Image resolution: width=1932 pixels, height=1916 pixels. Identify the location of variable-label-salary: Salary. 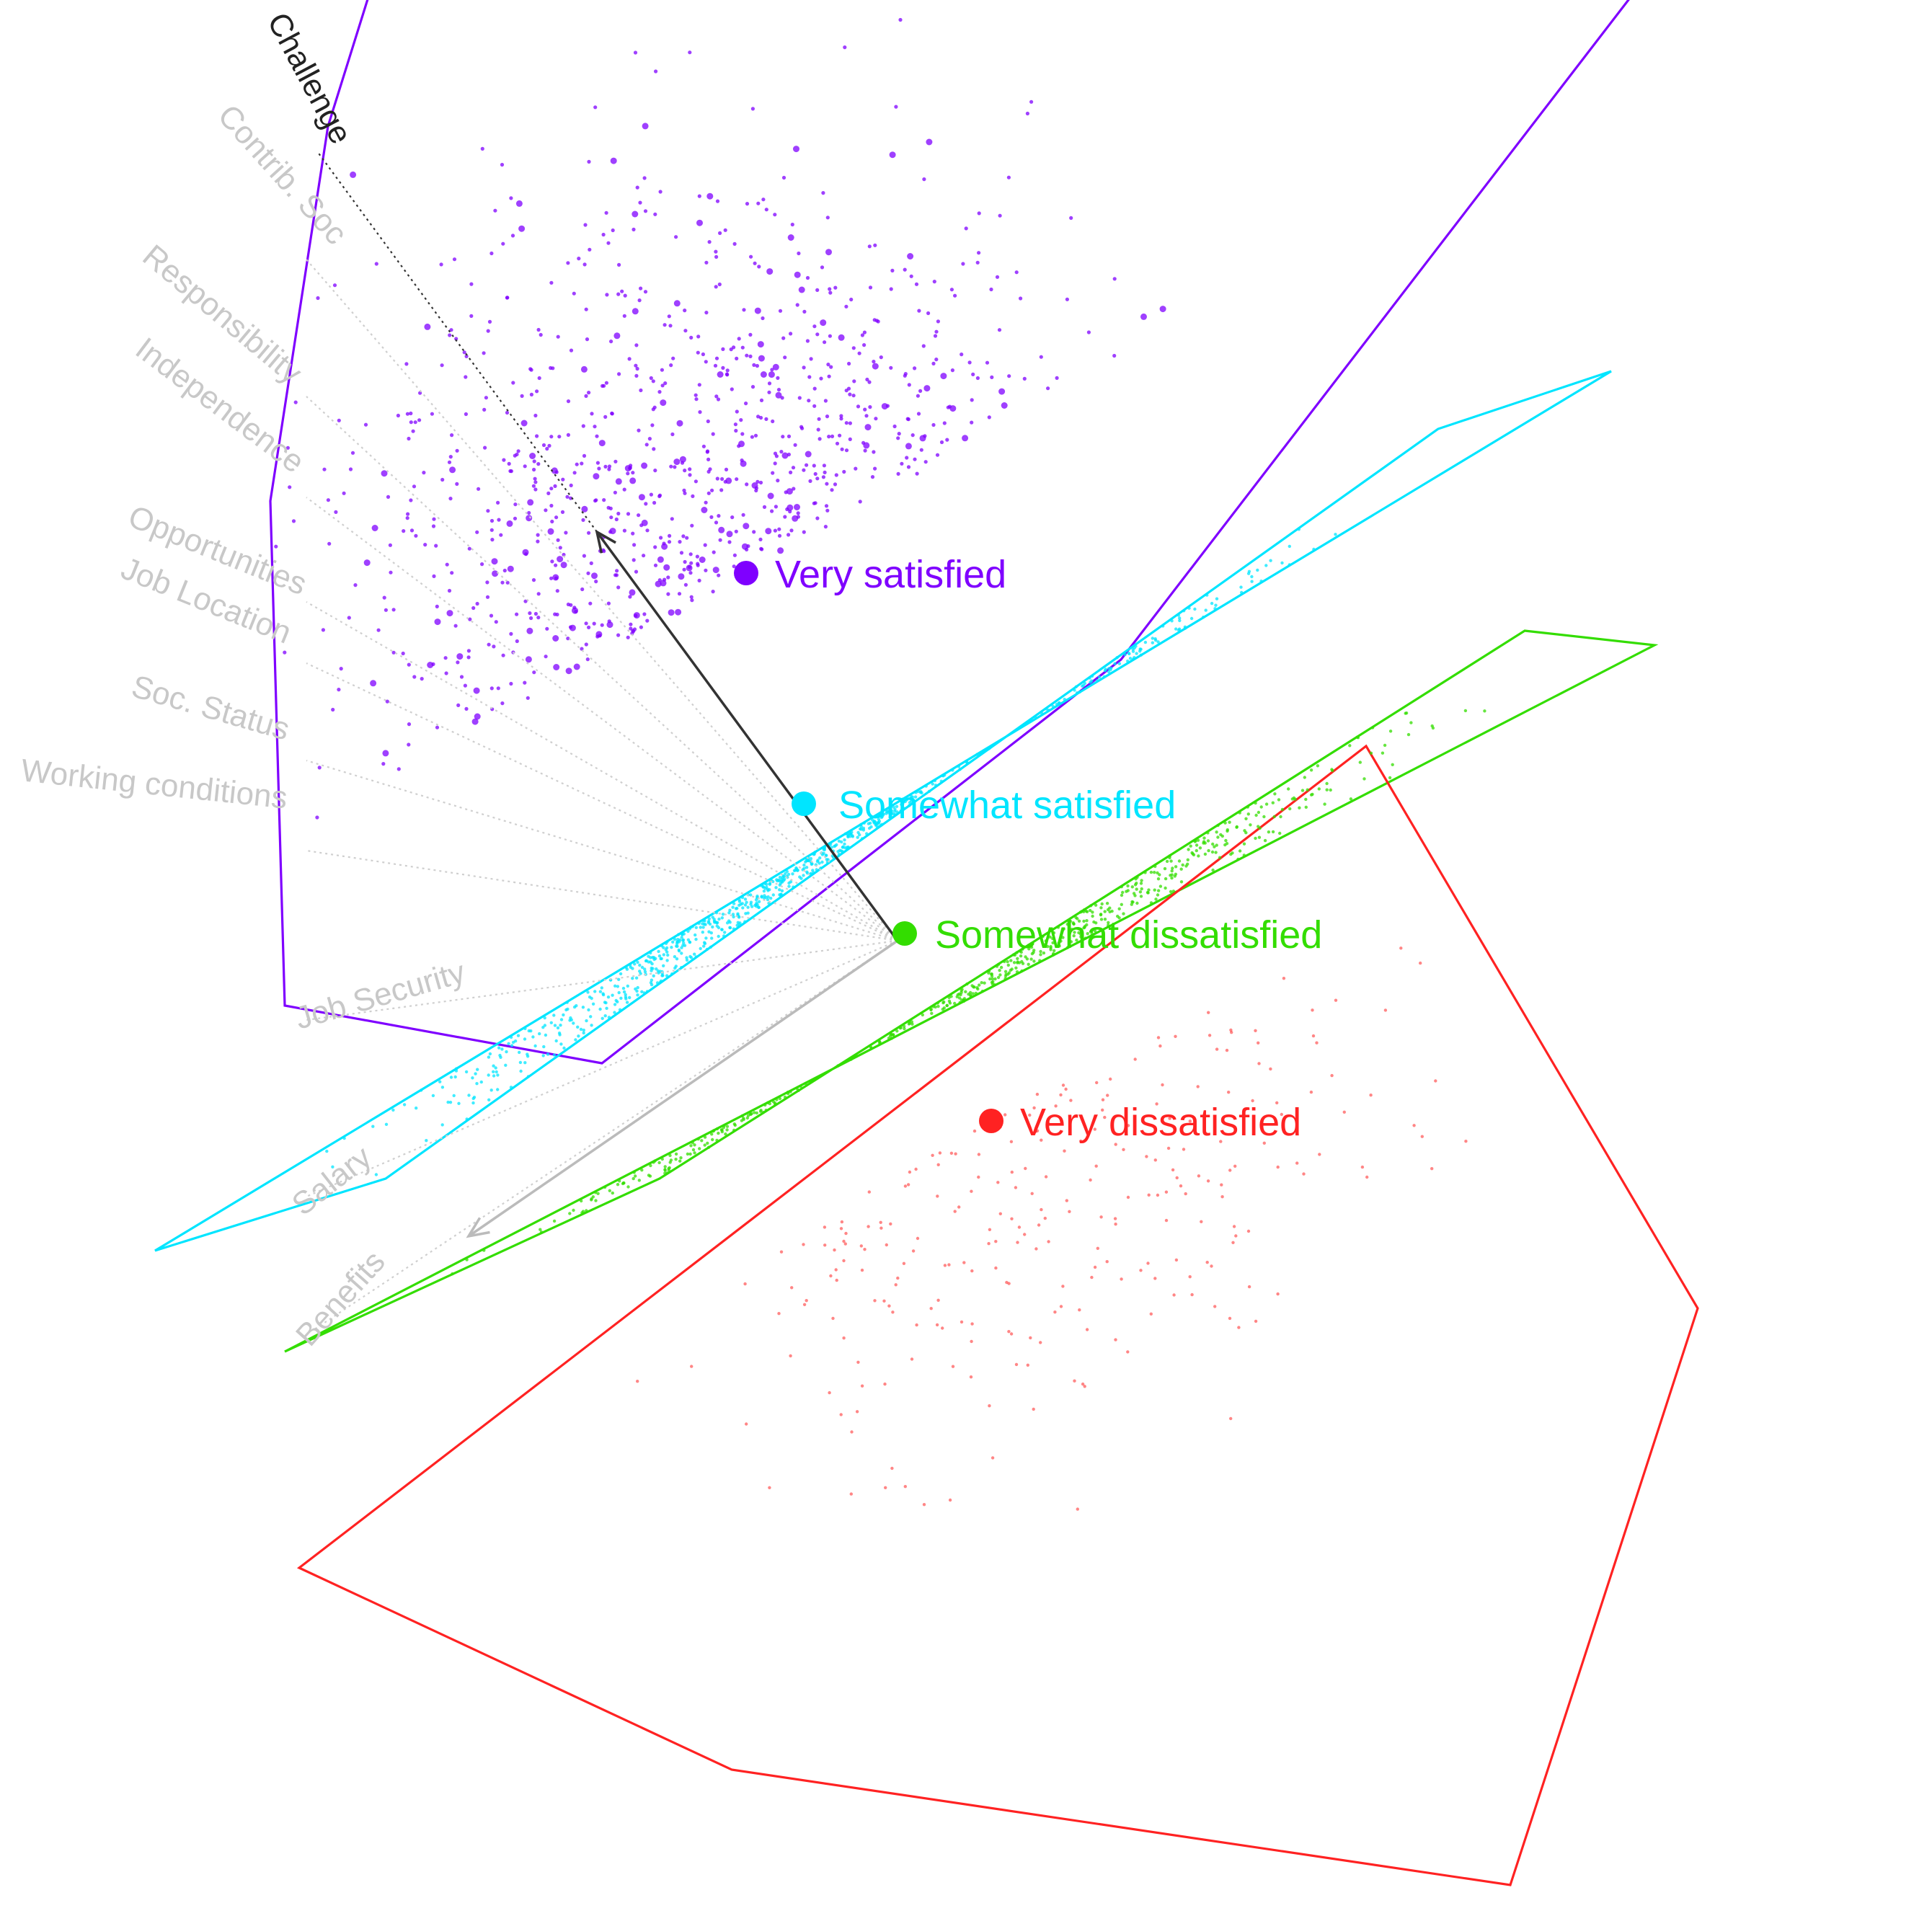
(331, 1181).